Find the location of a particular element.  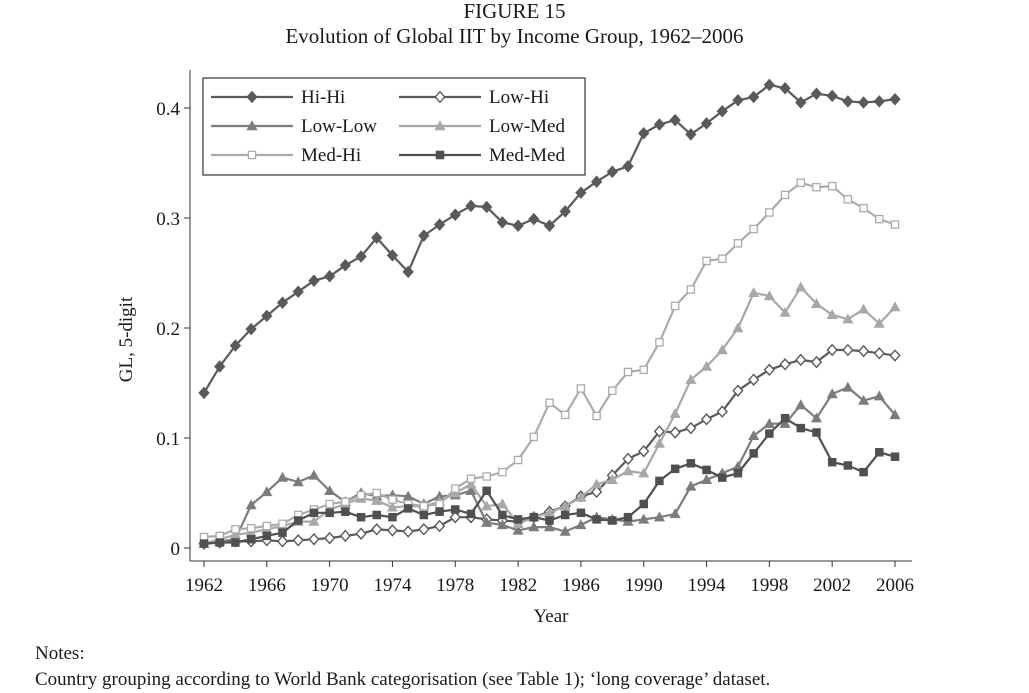

x-tick-label: 1962 is located at coordinates (204, 585).